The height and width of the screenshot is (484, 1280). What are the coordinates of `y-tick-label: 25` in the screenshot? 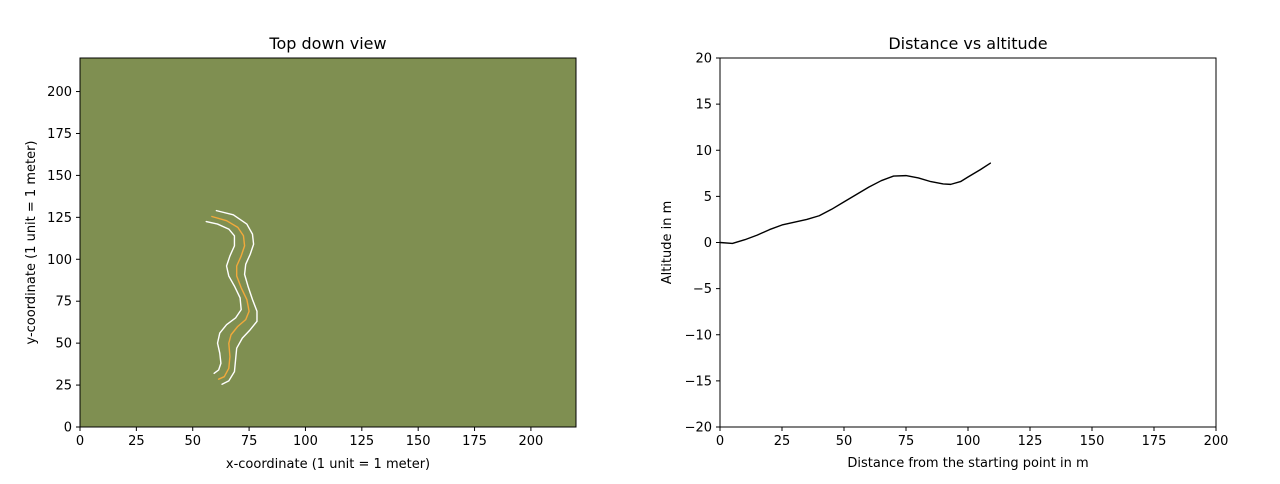 It's located at (63, 386).